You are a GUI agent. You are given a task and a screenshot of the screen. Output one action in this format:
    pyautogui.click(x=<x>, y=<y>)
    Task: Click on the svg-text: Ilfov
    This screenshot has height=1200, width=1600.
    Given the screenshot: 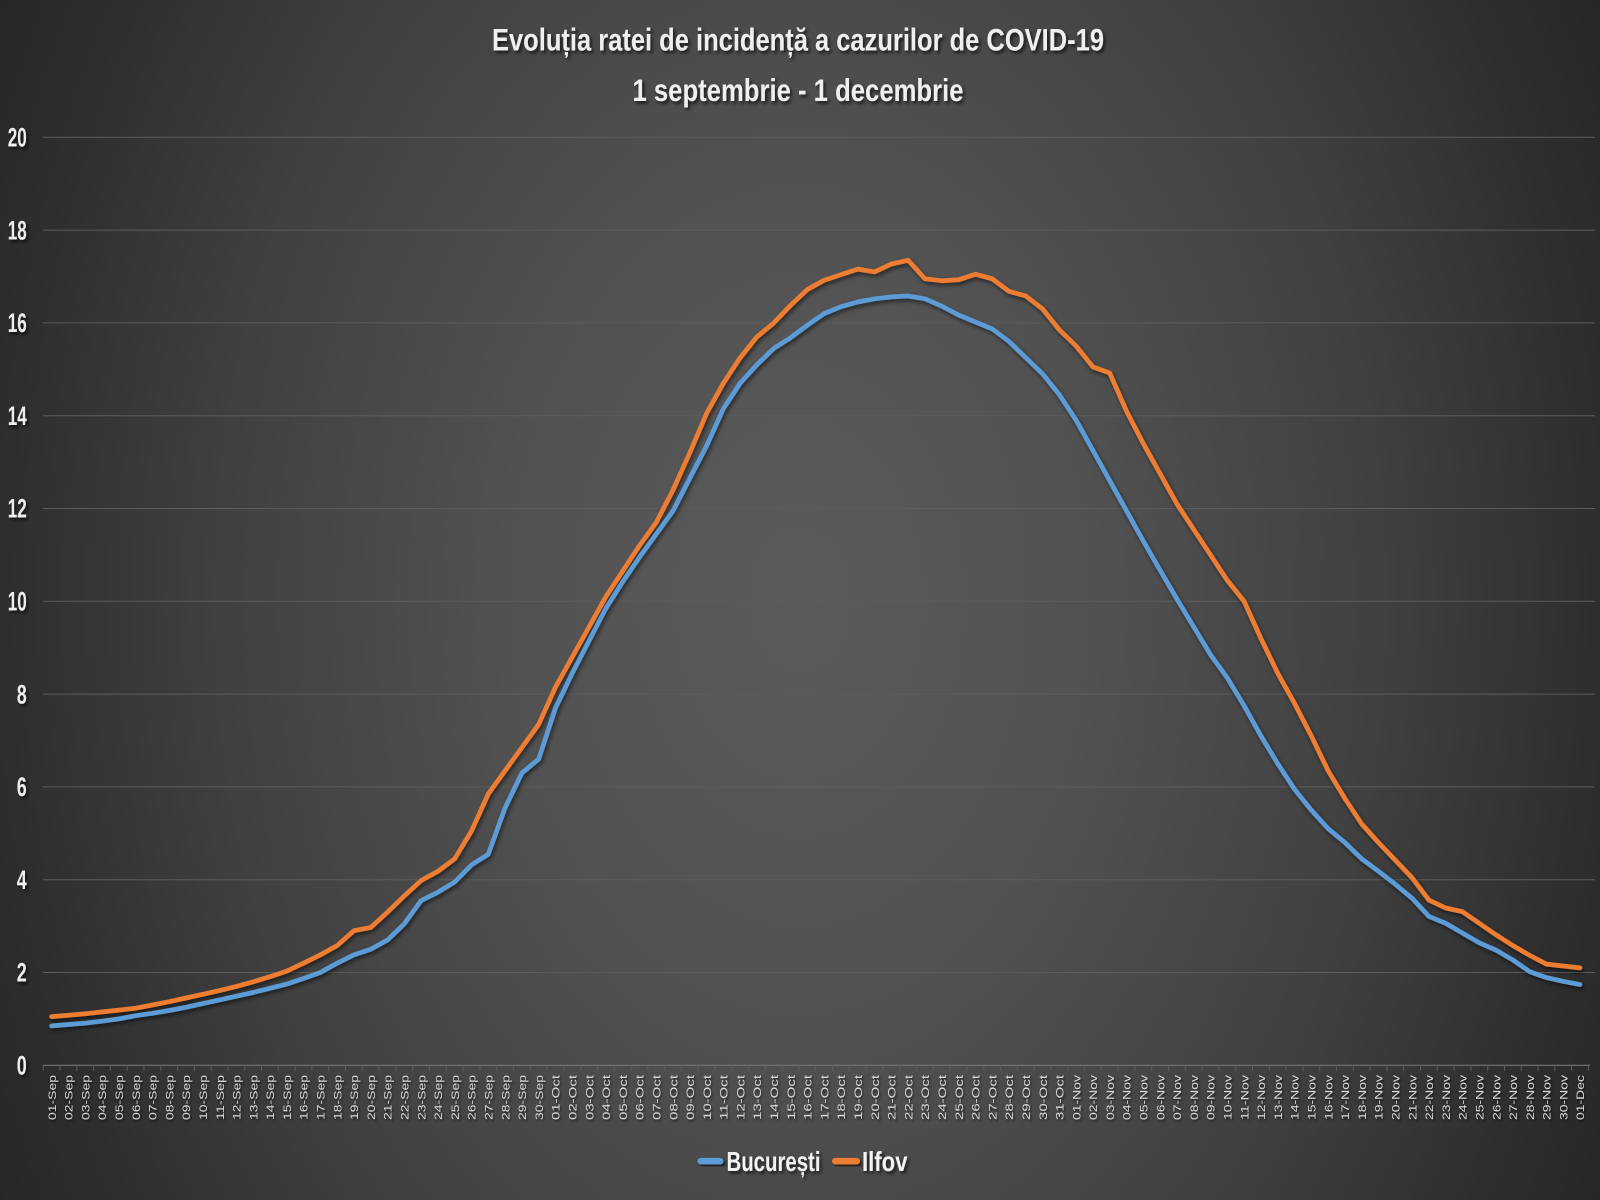 What is the action you would take?
    pyautogui.click(x=885, y=1161)
    